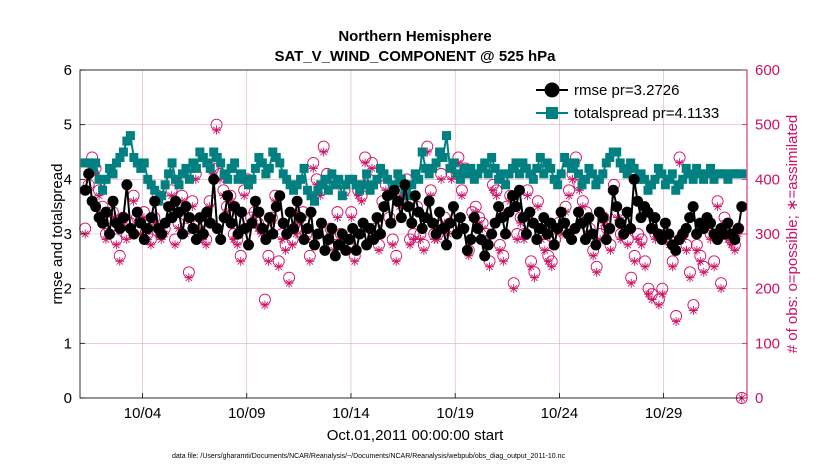 The width and height of the screenshot is (830, 470). I want to click on y-tick-label-right: 0, so click(759, 398).